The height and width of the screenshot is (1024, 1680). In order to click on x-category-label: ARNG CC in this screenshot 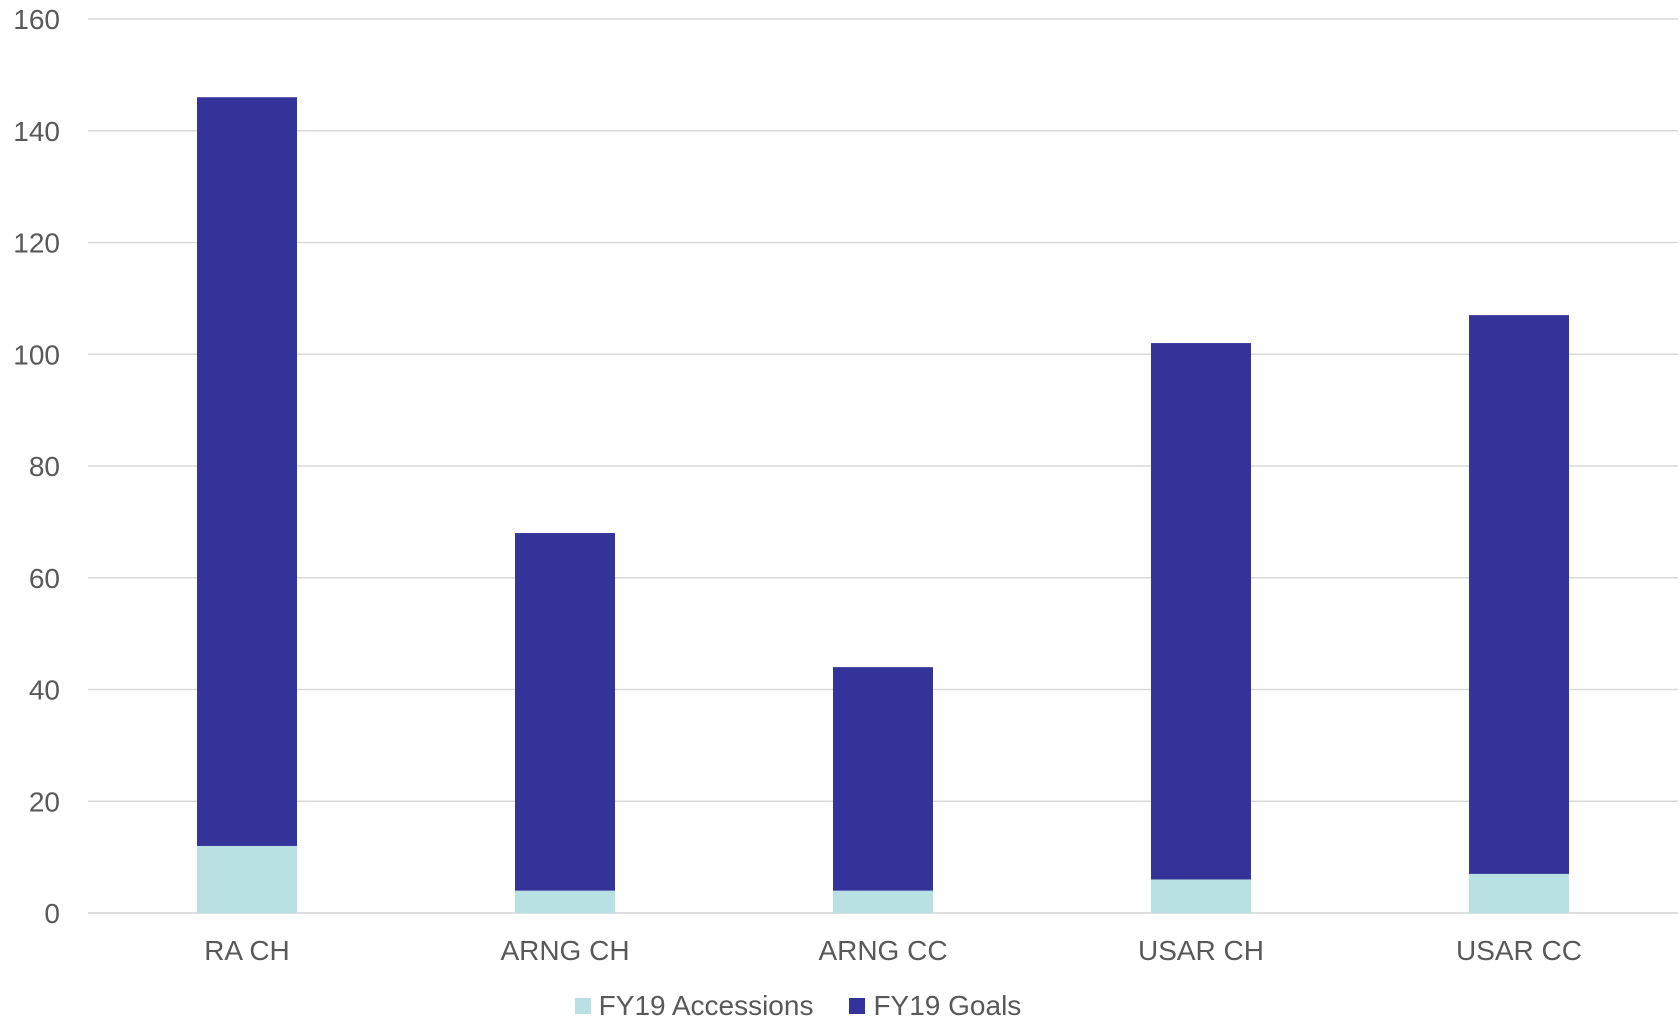, I will do `click(882, 950)`.